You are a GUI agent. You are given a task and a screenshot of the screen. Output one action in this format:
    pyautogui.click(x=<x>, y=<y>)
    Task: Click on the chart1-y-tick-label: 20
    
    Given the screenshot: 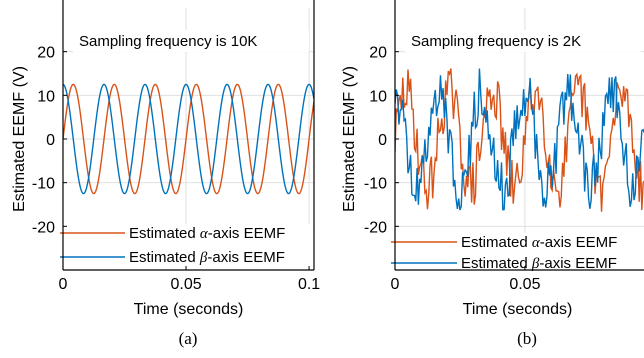 What is the action you would take?
    pyautogui.click(x=378, y=53)
    